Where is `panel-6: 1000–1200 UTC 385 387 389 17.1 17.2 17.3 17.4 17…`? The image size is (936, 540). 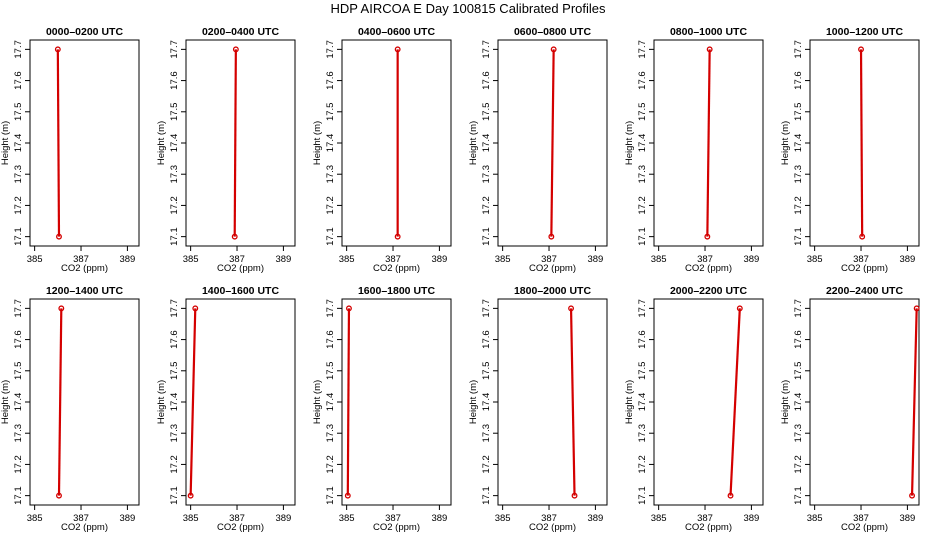 panel-6: 1000–1200 UTC 385 387 389 17.1 17.2 17.3 17.4 17… is located at coordinates (850, 150).